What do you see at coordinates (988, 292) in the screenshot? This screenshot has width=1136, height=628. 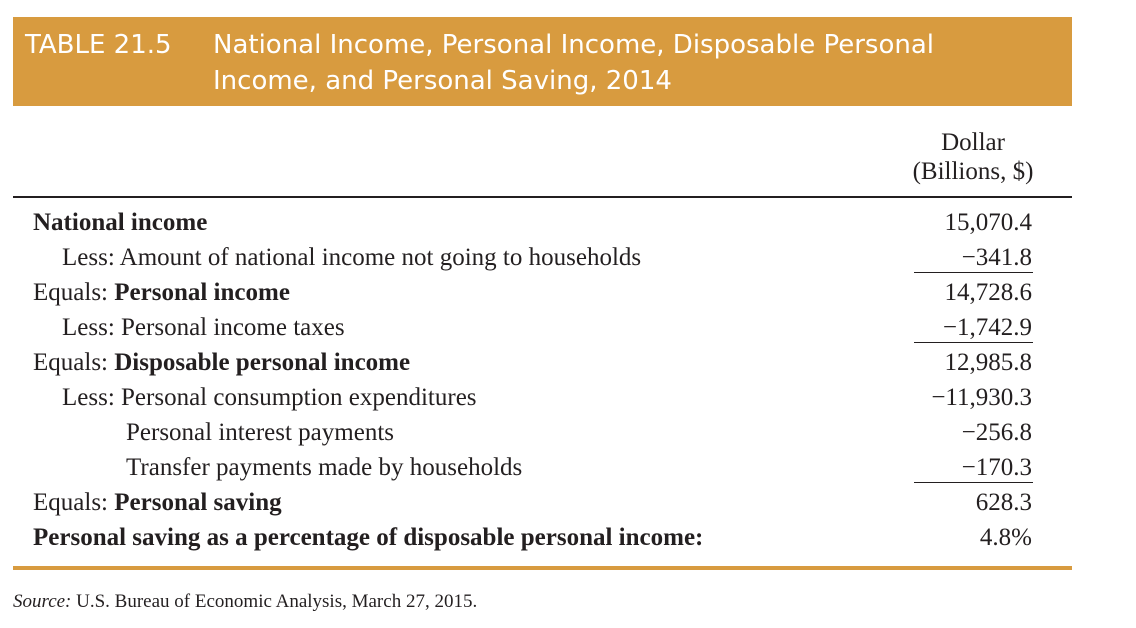 I see `row-value: 14,728.6` at bounding box center [988, 292].